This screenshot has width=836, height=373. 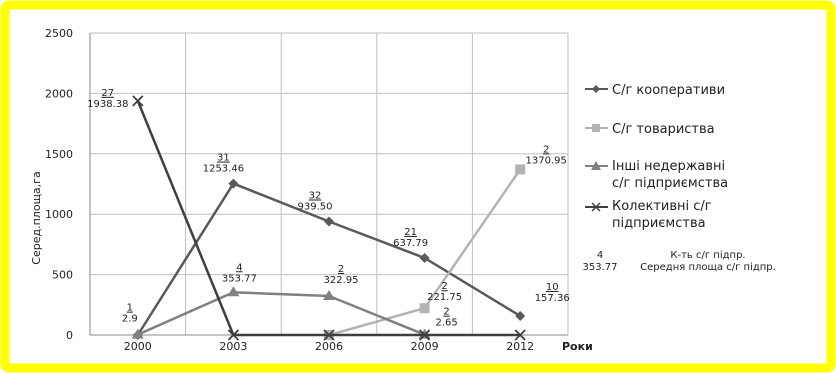 I want to click on data-label-area: 221.75, so click(x=444, y=297).